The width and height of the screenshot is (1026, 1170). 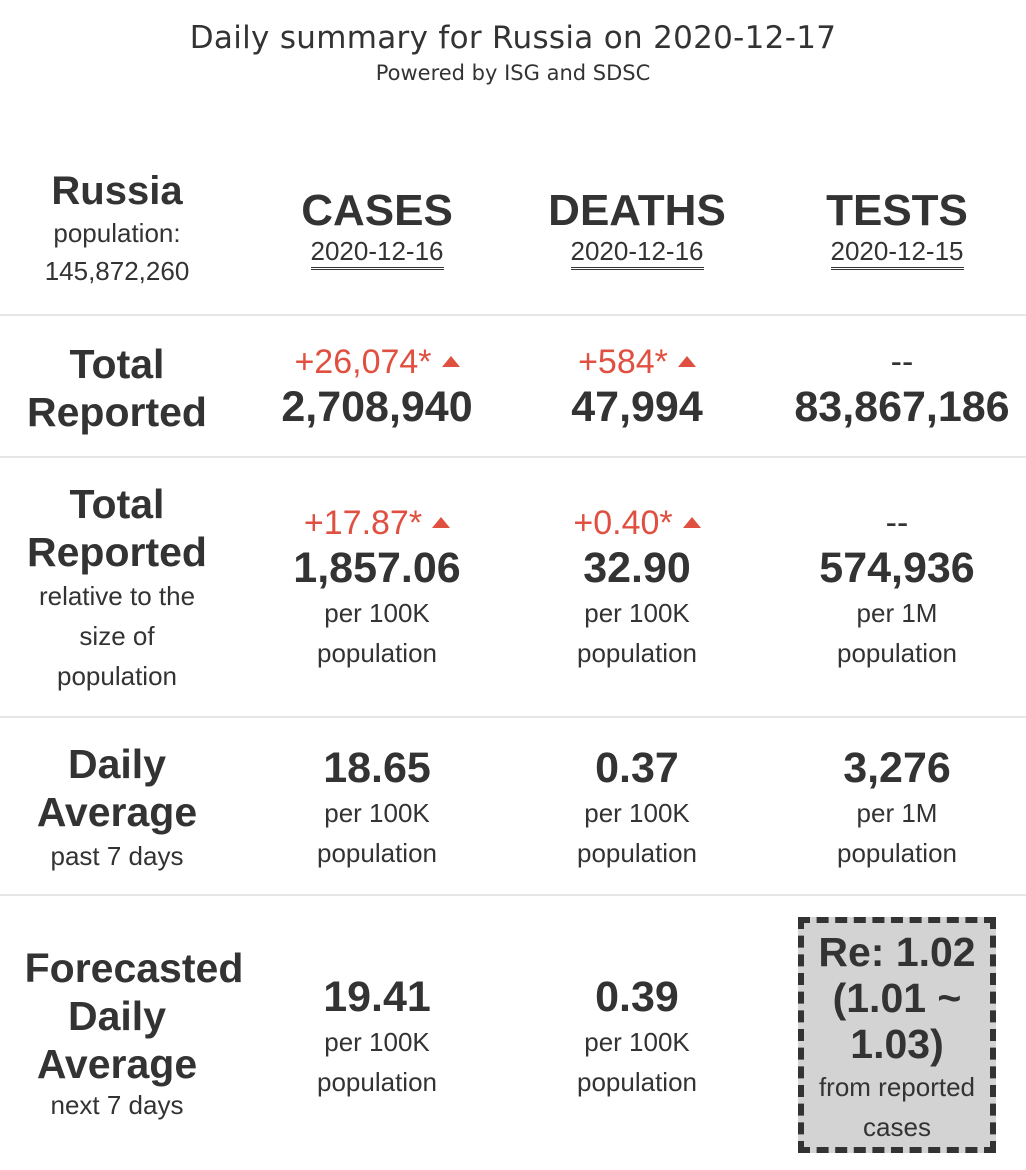 What do you see at coordinates (897, 952) in the screenshot?
I see `re-value: Re: 1.02` at bounding box center [897, 952].